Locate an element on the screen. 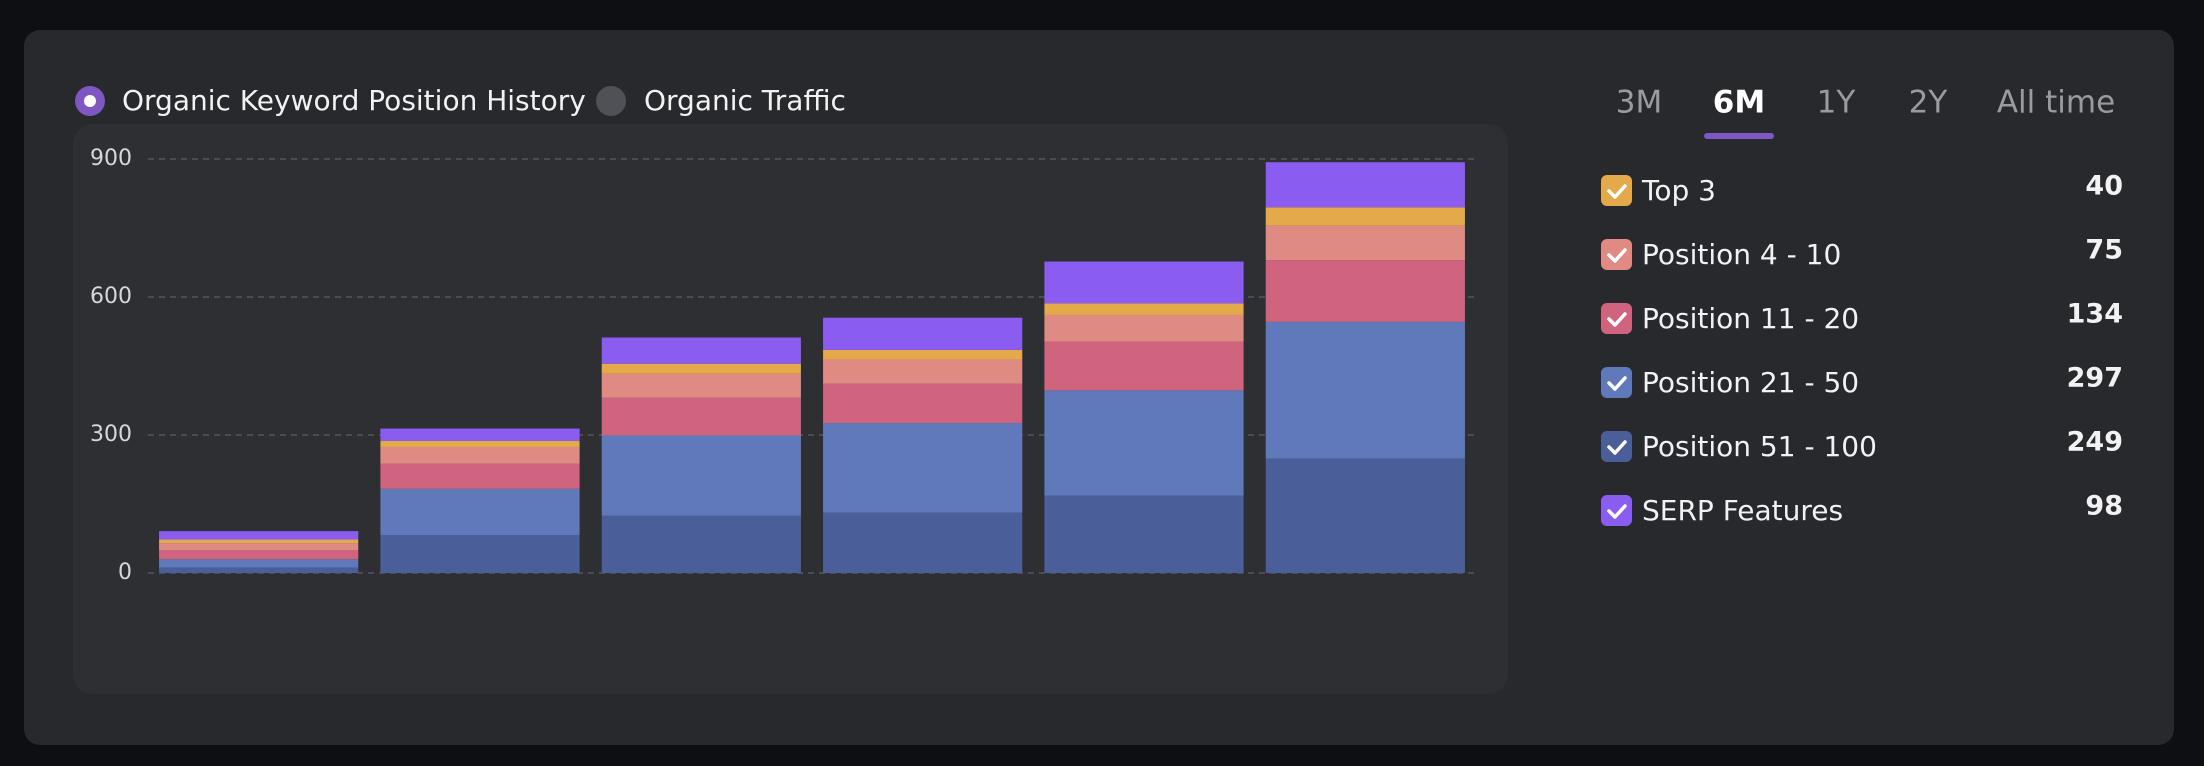 This screenshot has height=766, width=2204. legend-value: 134 is located at coordinates (2095, 314).